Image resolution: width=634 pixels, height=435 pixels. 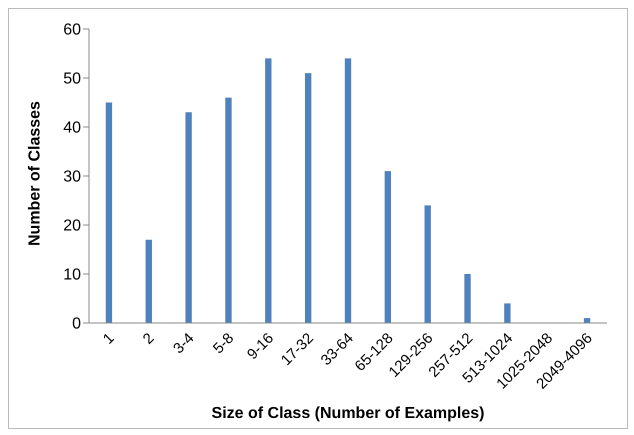 What do you see at coordinates (72, 128) in the screenshot?
I see `y-tick-label: 40` at bounding box center [72, 128].